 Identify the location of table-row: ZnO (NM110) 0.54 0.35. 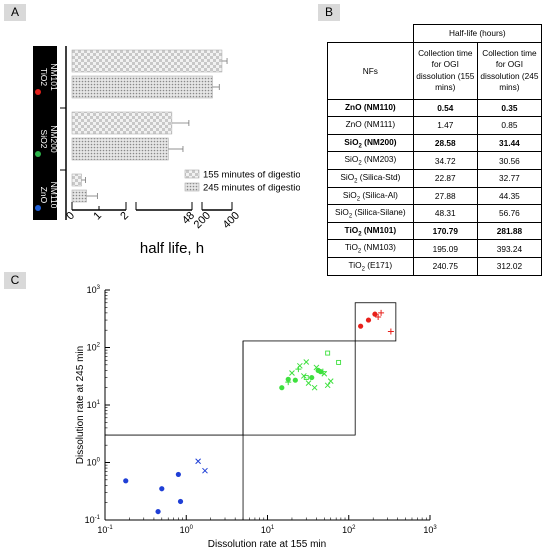
(434, 108).